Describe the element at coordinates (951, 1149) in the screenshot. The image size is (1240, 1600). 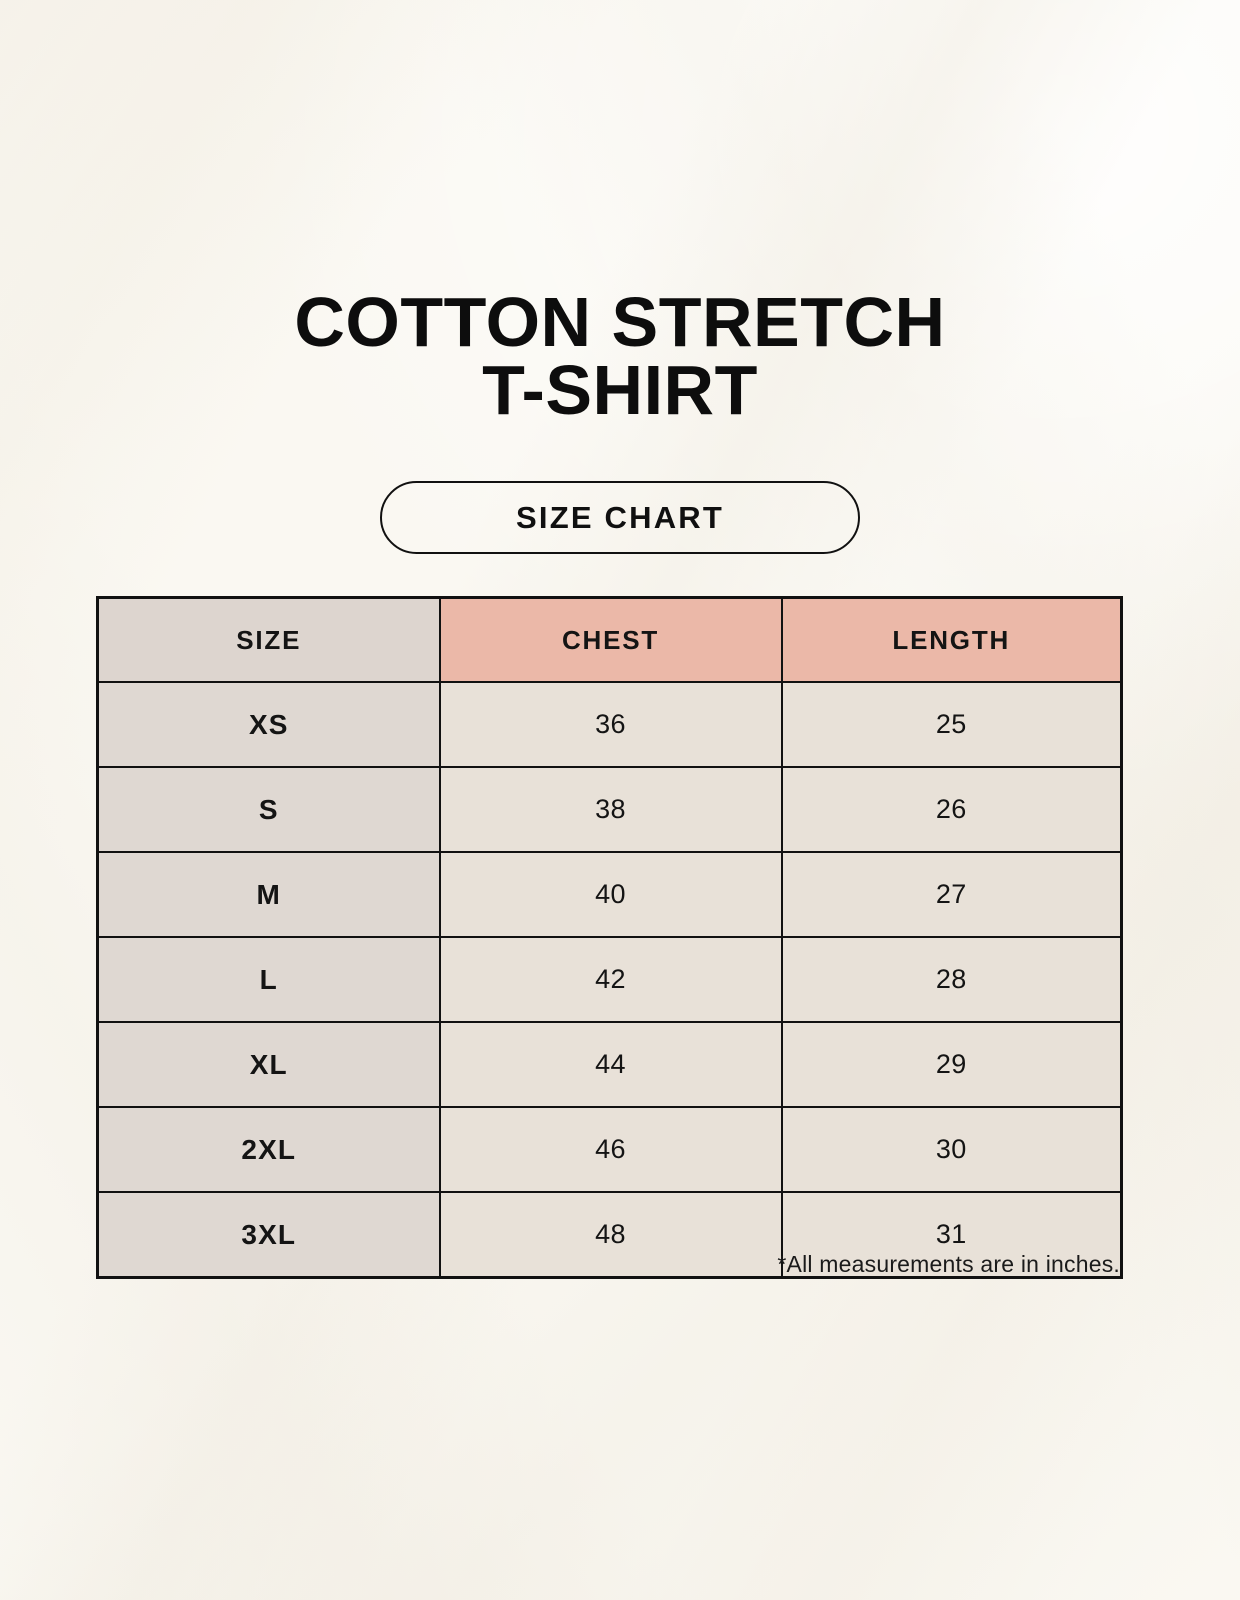
I see `cell-length: 30` at that location.